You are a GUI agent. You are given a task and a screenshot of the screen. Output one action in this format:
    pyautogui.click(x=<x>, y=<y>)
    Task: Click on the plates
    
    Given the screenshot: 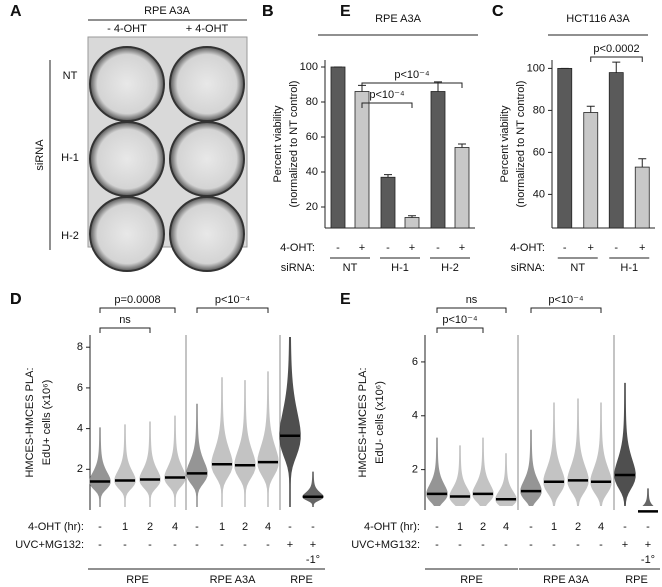 What is the action you would take?
    pyautogui.click(x=167, y=159)
    